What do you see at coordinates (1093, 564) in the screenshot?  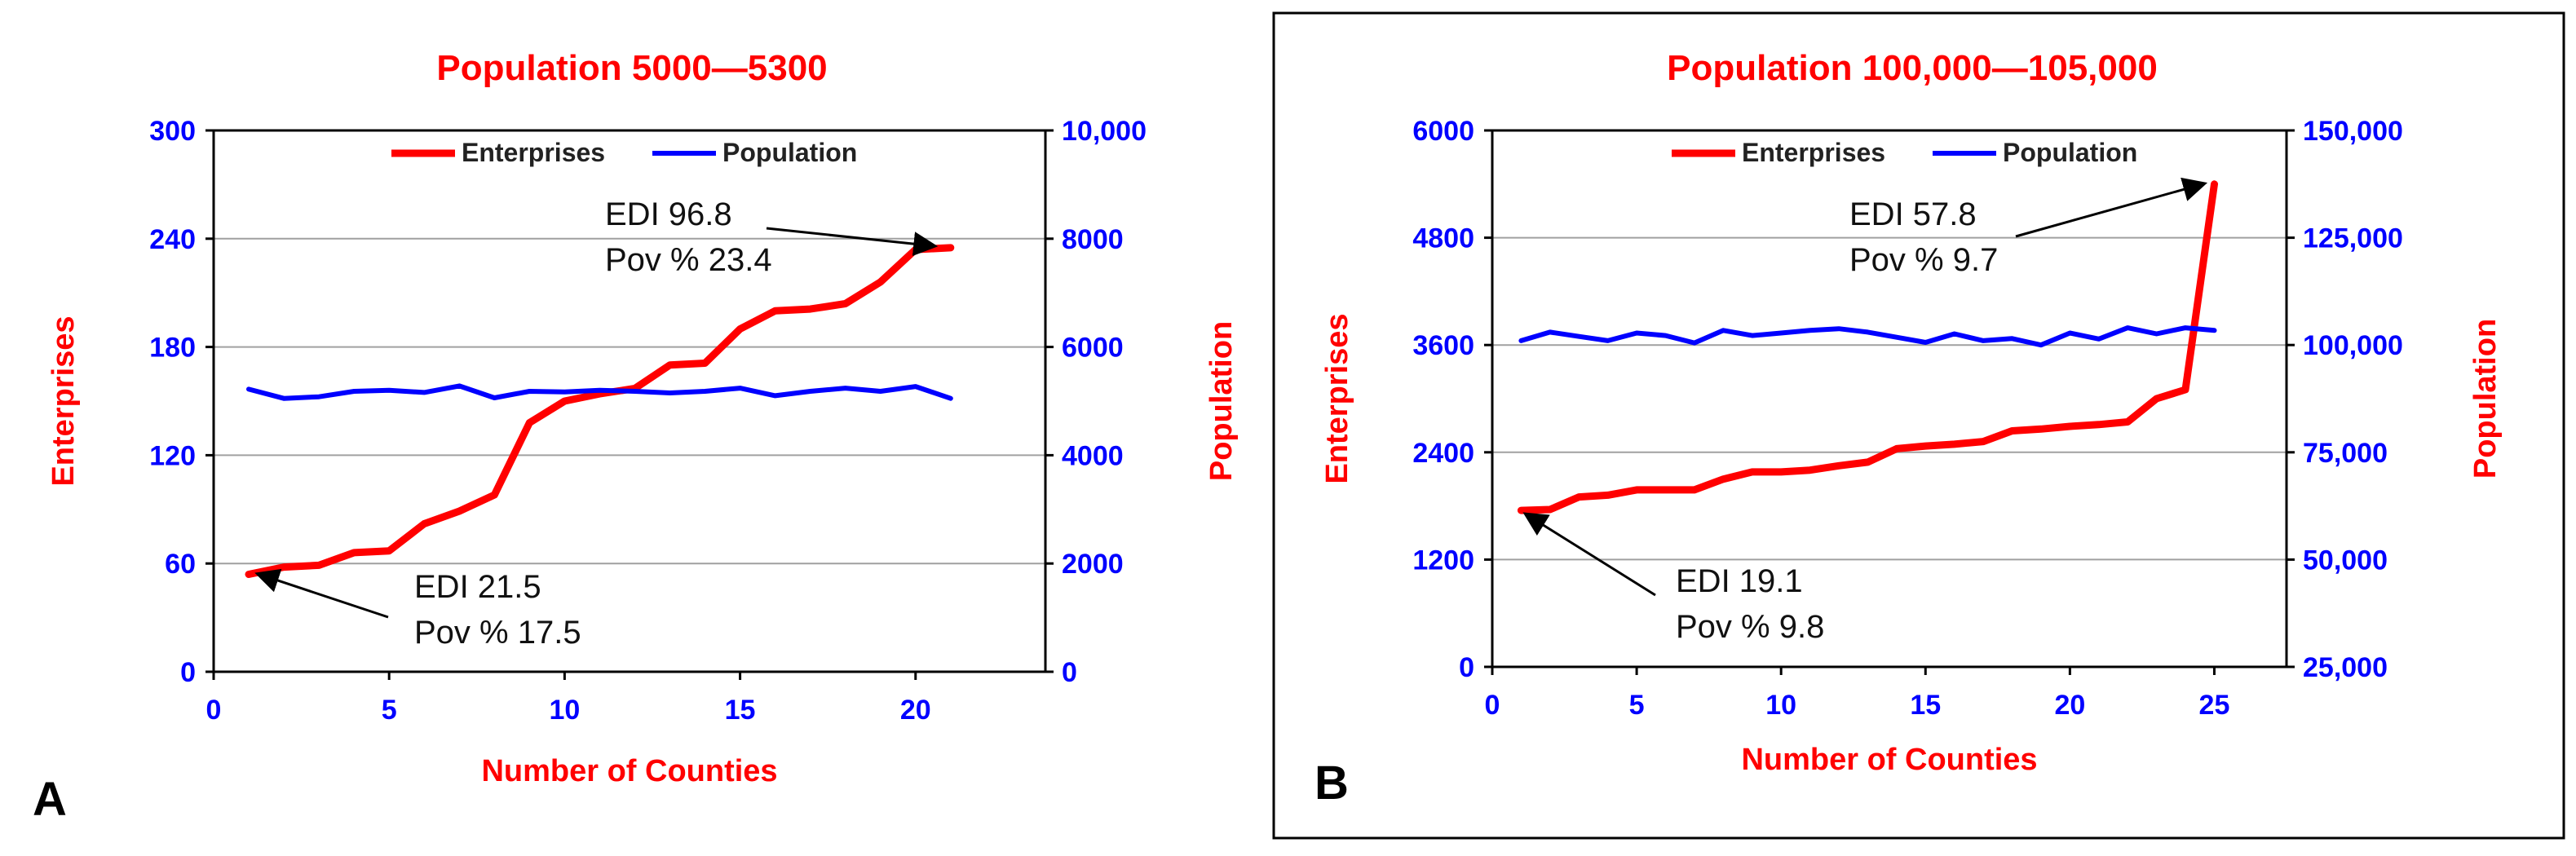 I see `y-right-tick-label: 2000` at bounding box center [1093, 564].